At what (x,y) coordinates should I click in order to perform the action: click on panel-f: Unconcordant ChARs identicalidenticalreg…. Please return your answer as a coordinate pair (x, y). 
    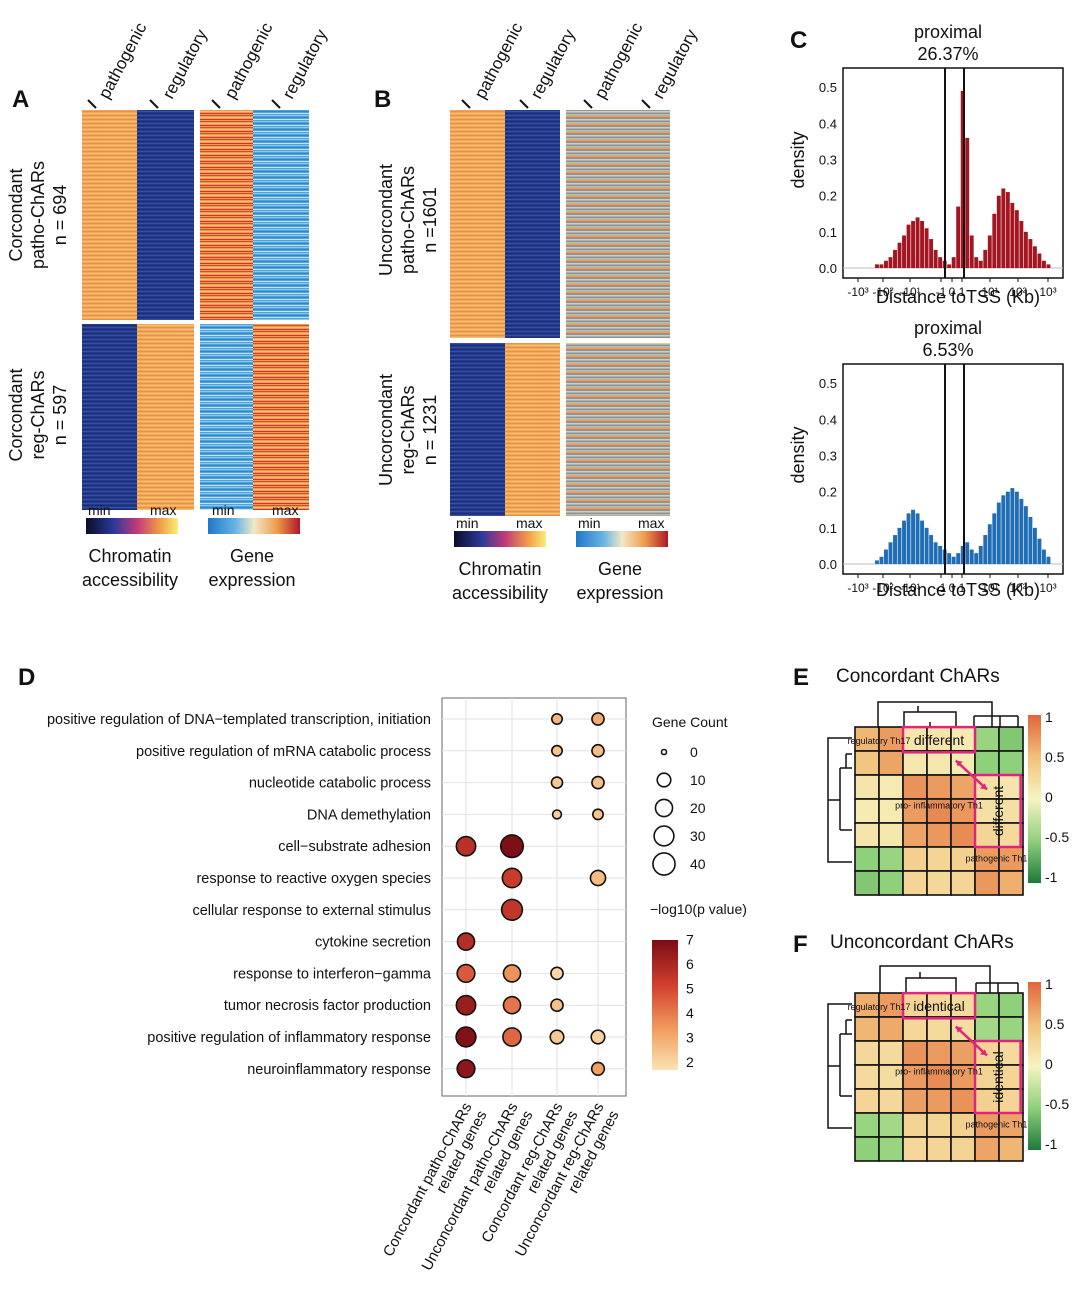
    Looking at the image, I should click on (948, 1047).